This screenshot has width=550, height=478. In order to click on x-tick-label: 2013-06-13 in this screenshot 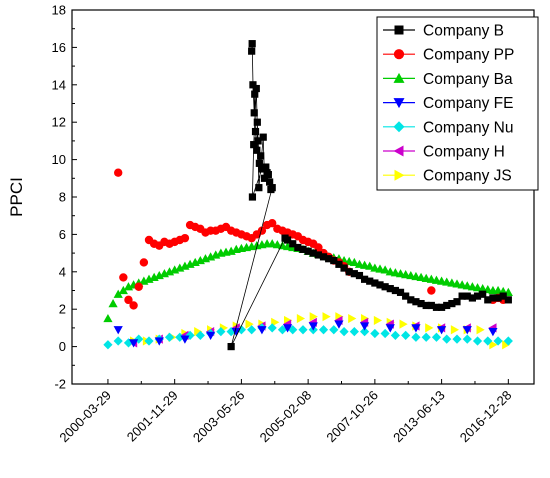, I will do `click(419, 417)`.